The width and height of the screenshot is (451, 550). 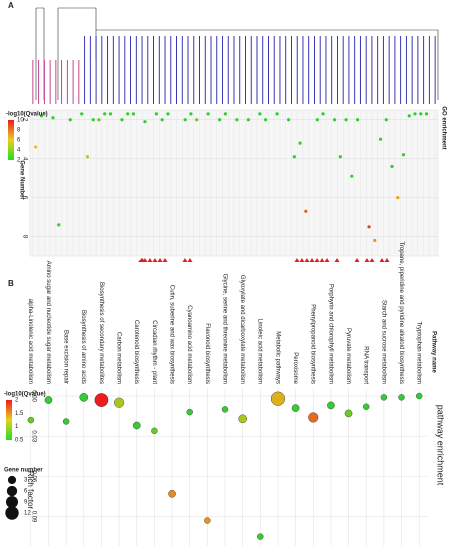 I want to click on size-key-label: 9, so click(x=26, y=503).